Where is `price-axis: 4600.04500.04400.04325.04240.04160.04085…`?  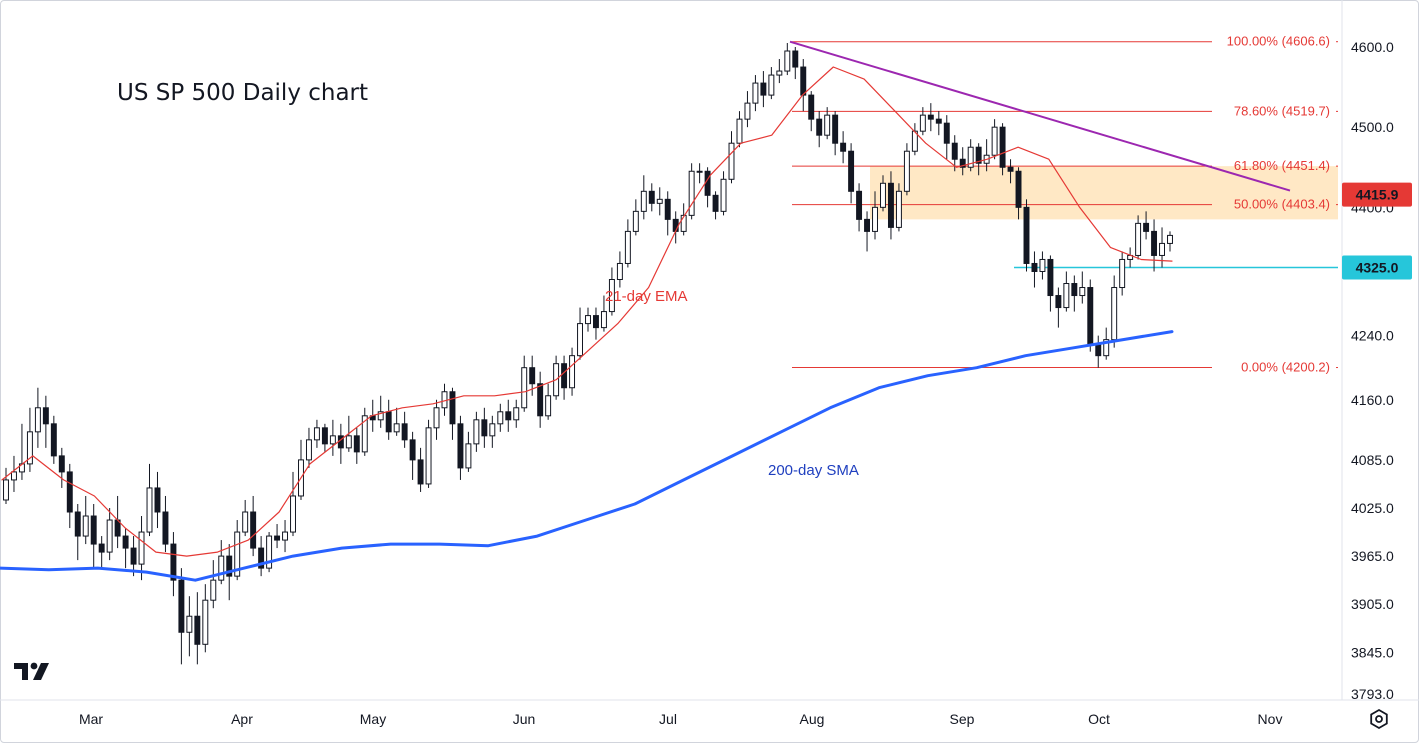
price-axis: 4600.04500.04400.04325.04240.04160.04085… is located at coordinates (1367, 351).